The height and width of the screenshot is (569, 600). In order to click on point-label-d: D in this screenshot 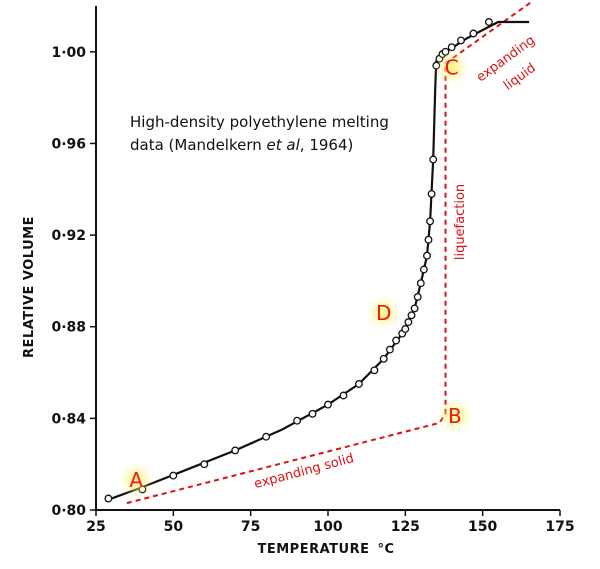, I will do `click(383, 313)`.